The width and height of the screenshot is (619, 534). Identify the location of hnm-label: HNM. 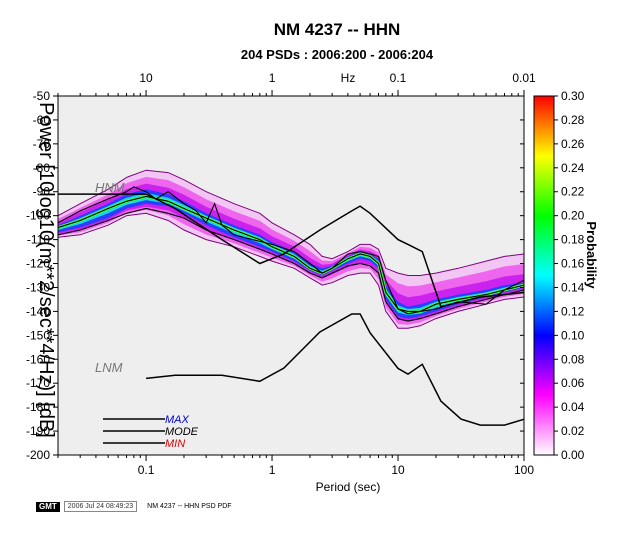
(110, 187).